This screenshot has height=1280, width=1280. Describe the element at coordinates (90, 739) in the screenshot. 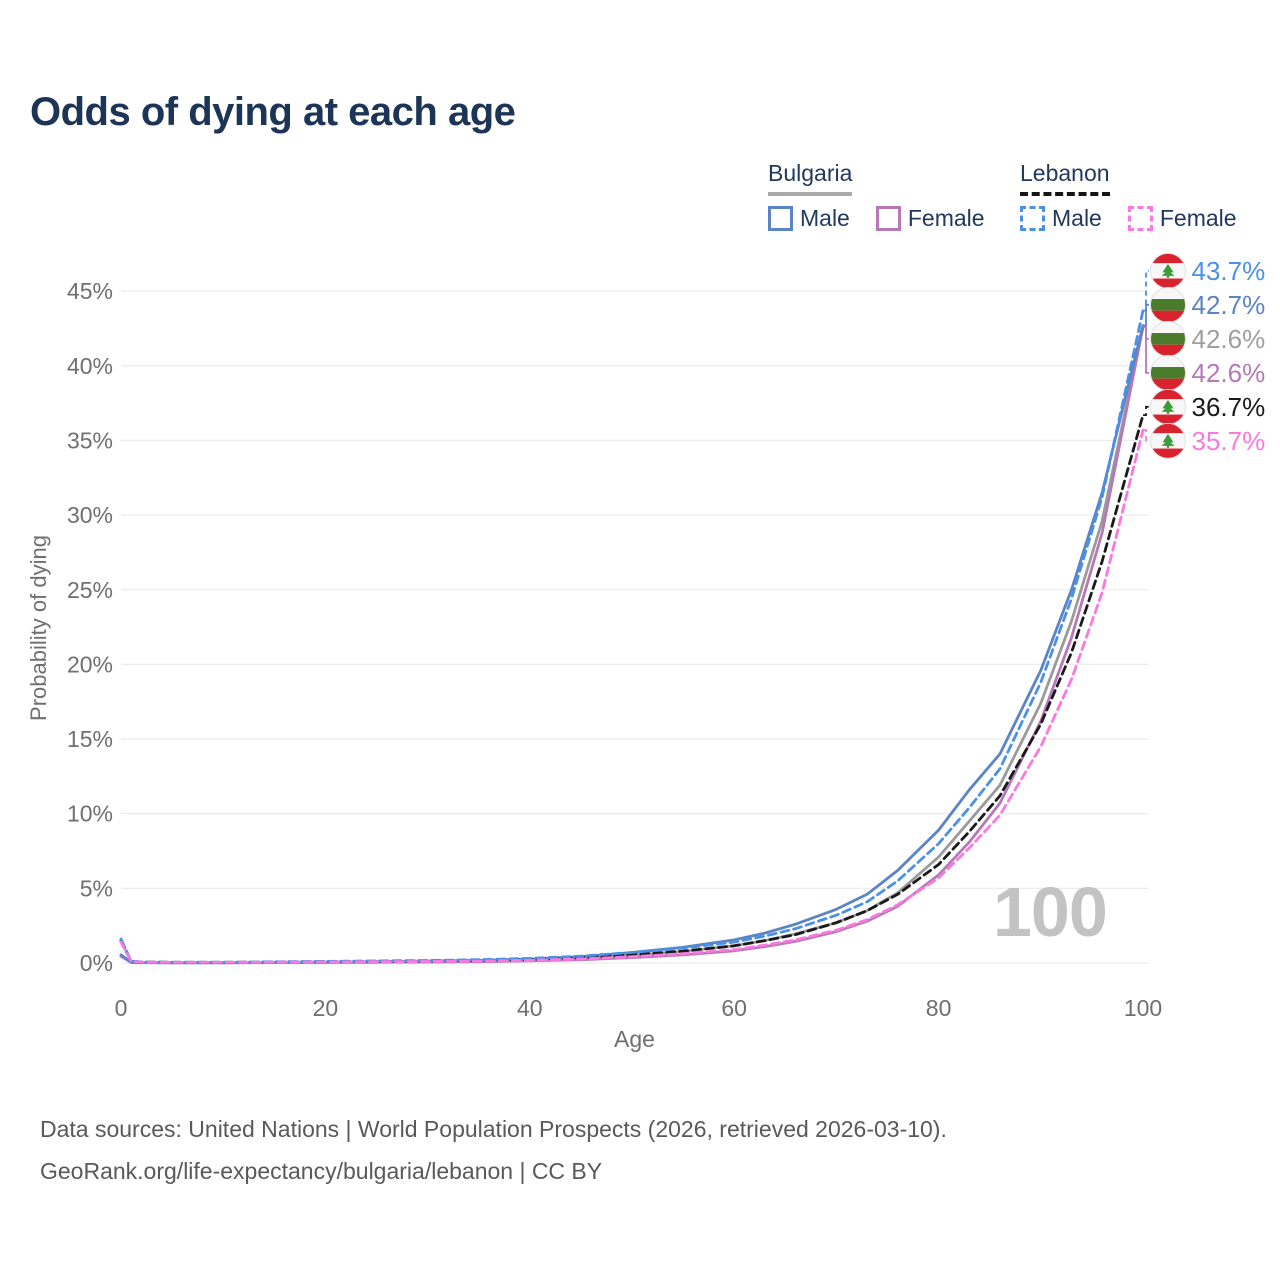

I see `y-tick-label: 15%` at that location.